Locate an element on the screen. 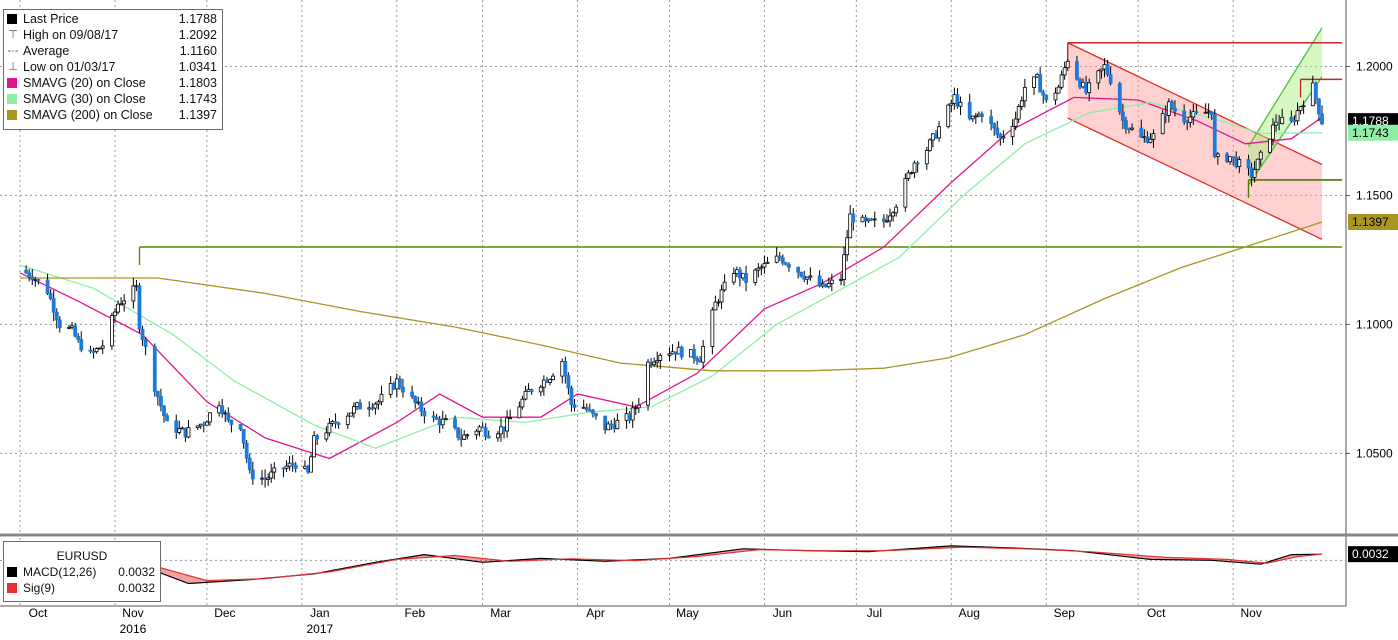 This screenshot has height=640, width=1398. price-label-box is located at coordinates (1373, 132).